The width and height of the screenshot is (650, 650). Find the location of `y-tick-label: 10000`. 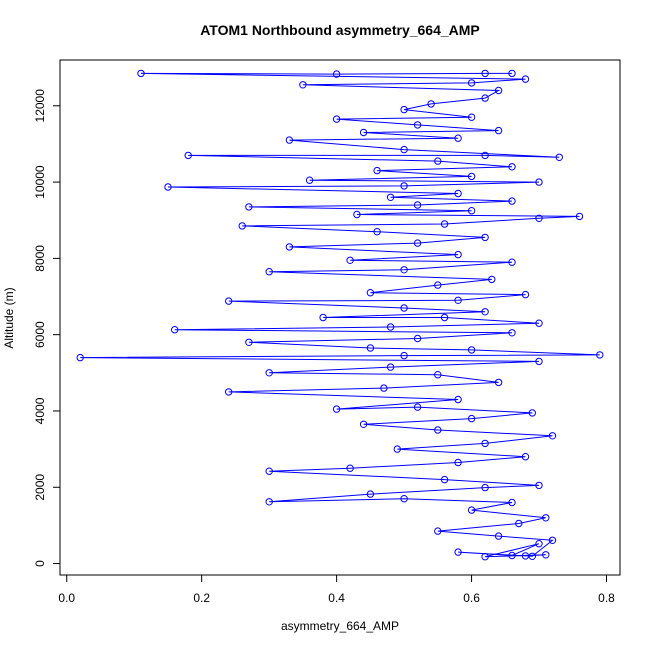

y-tick-label: 10000 is located at coordinates (40, 182).